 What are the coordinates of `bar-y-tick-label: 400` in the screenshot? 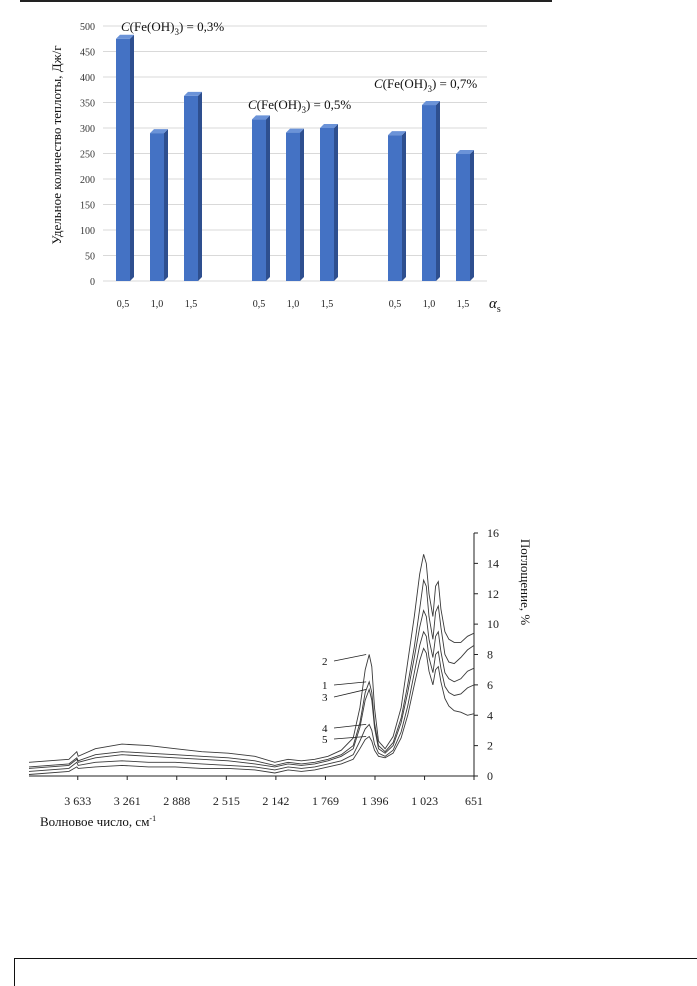 It's located at (87, 78).